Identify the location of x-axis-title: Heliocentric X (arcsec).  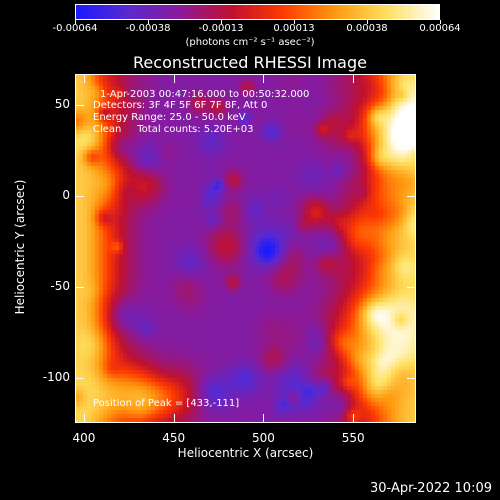
(245, 453).